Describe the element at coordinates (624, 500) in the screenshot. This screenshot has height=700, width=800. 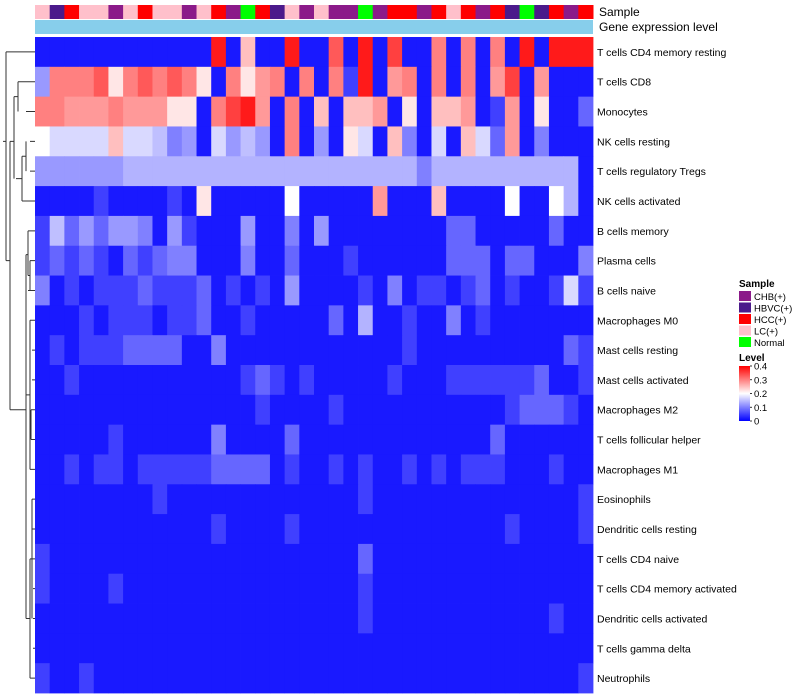
I see `row-label: Eosinophils` at that location.